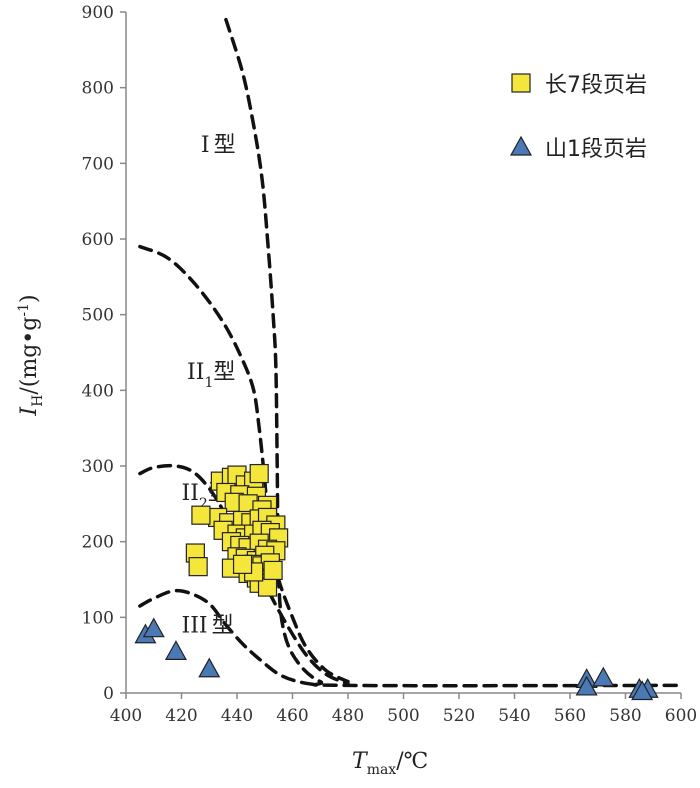 This screenshot has width=700, height=788. What do you see at coordinates (348, 716) in the screenshot?
I see `x-tick-label: 480` at bounding box center [348, 716].